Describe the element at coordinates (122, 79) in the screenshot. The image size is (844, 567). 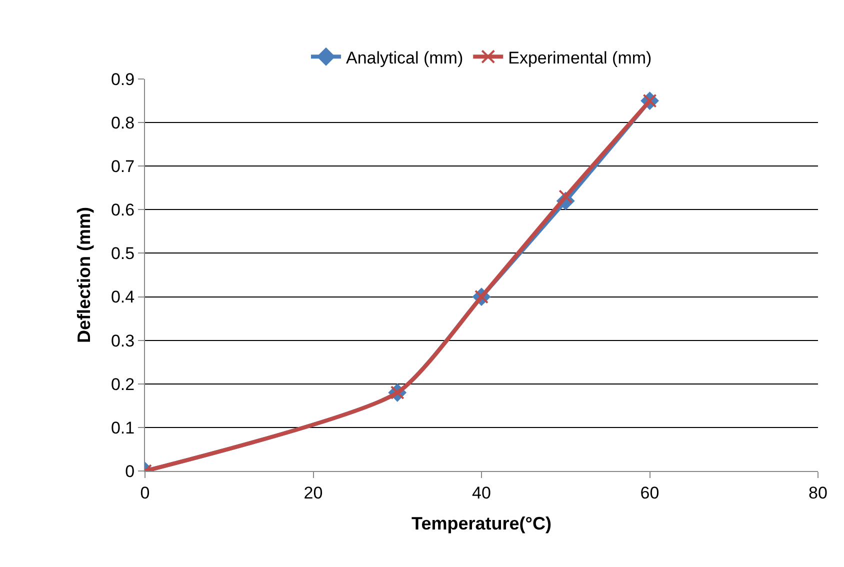
I see `y-tick-label: 0.9` at that location.